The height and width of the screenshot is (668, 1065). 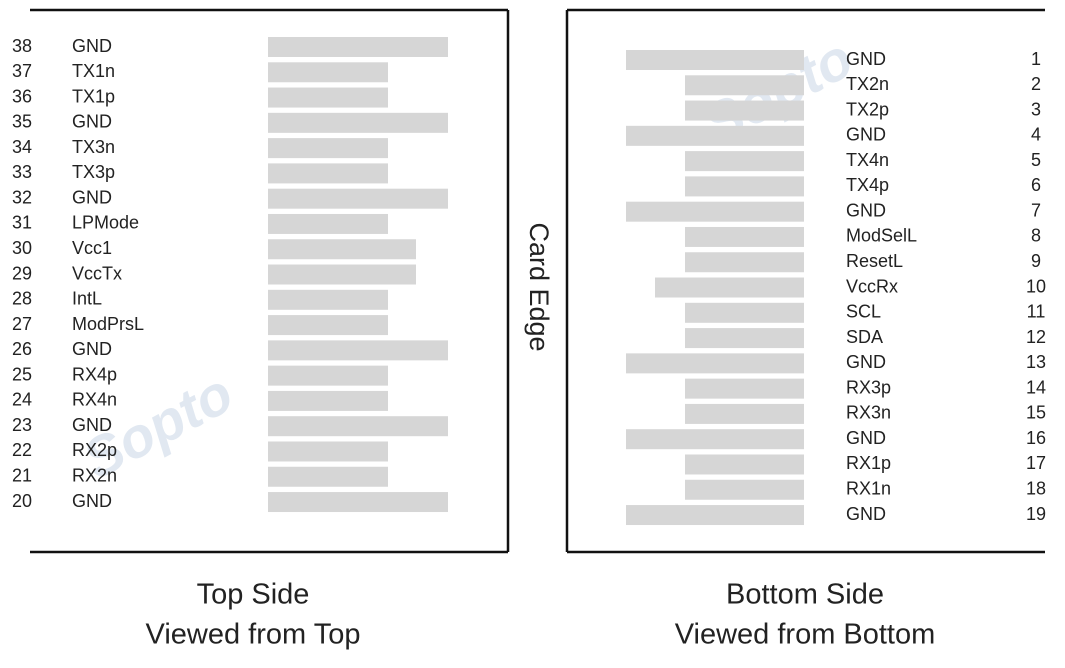 What do you see at coordinates (93, 96) in the screenshot?
I see `pin-name: TX1p` at bounding box center [93, 96].